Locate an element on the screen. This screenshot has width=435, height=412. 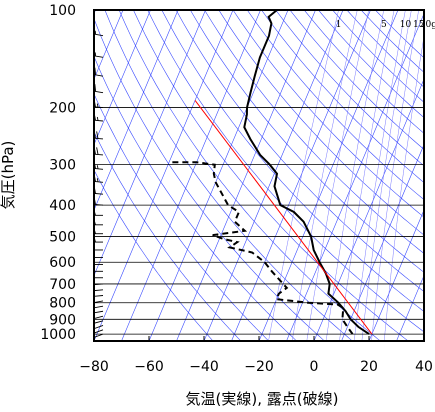
mixing-ratio-label: 10 is located at coordinates (406, 25).